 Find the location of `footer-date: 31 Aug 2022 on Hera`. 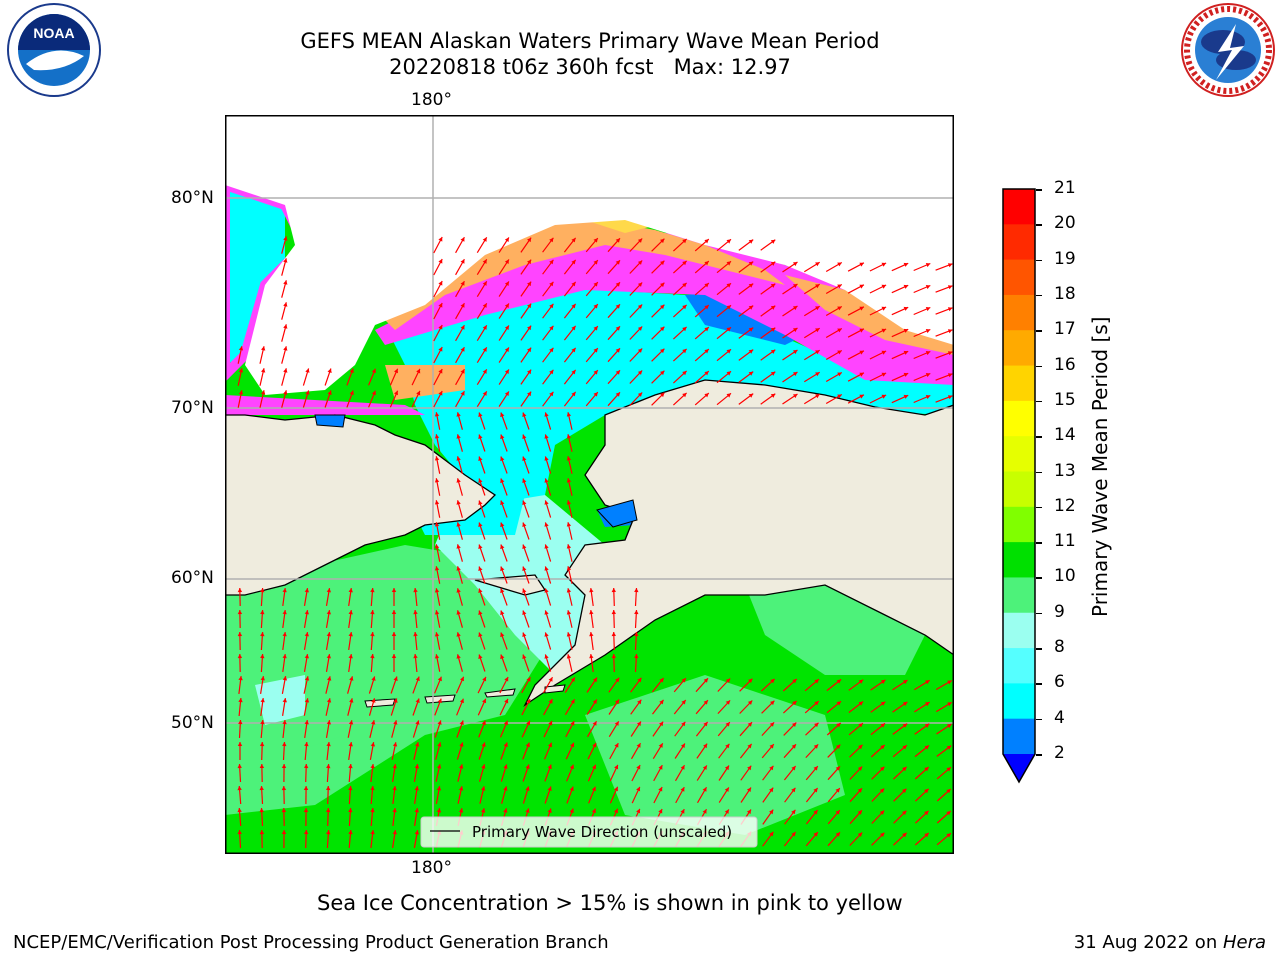

footer-date: 31 Aug 2022 on Hera is located at coordinates (1170, 942).